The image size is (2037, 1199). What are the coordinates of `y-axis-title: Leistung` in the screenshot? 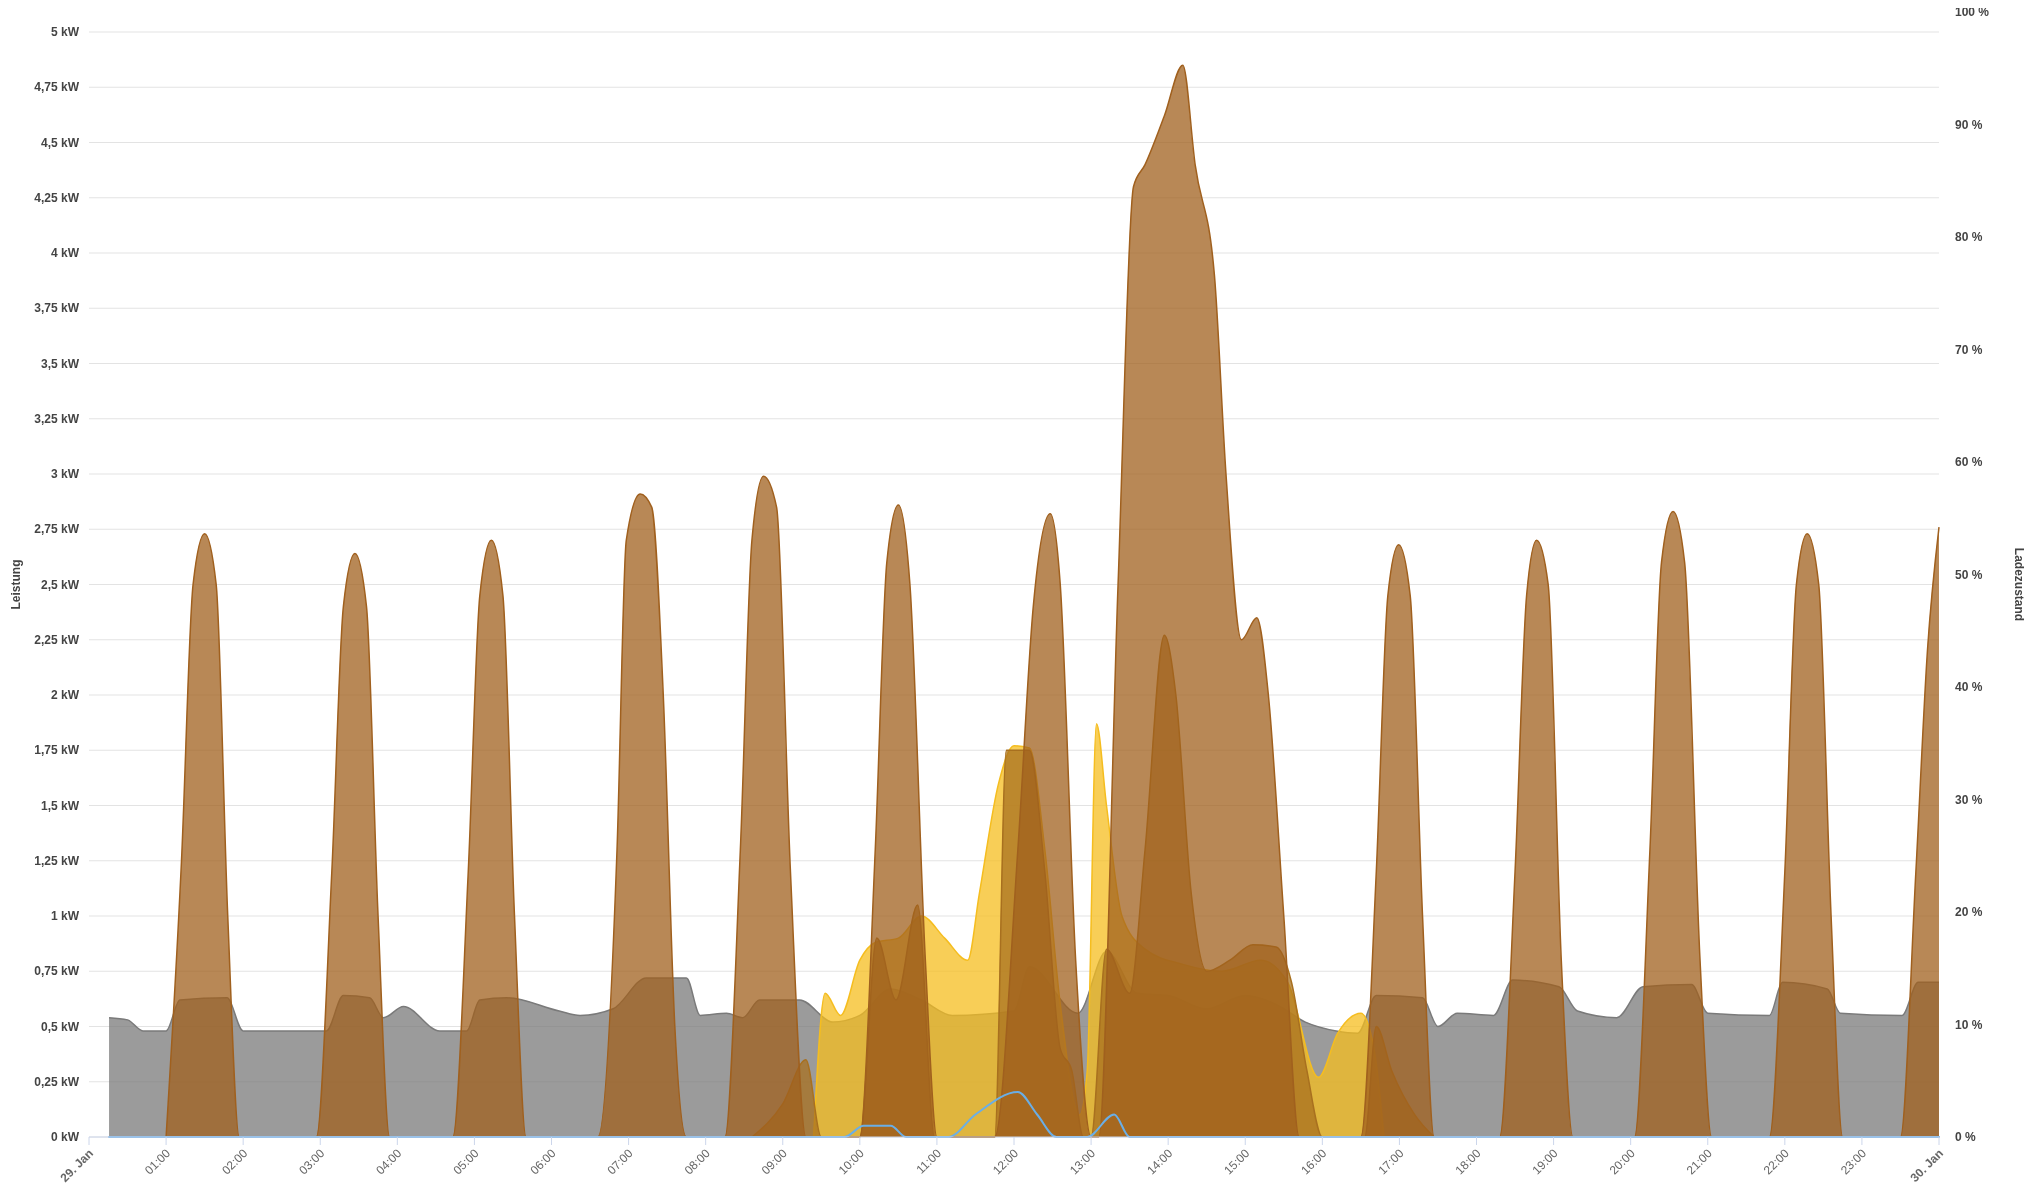 It's located at (16, 584).